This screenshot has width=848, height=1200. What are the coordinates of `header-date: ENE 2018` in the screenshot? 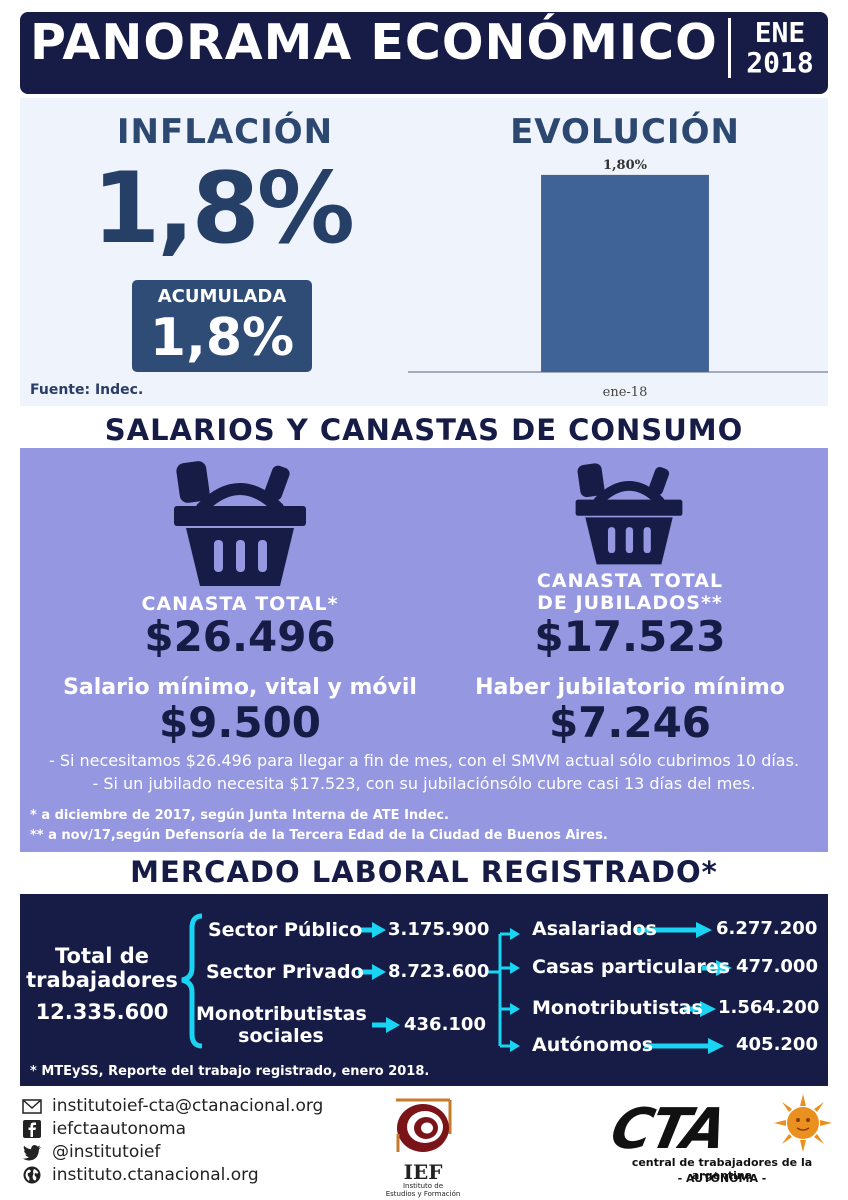 It's located at (780, 48).